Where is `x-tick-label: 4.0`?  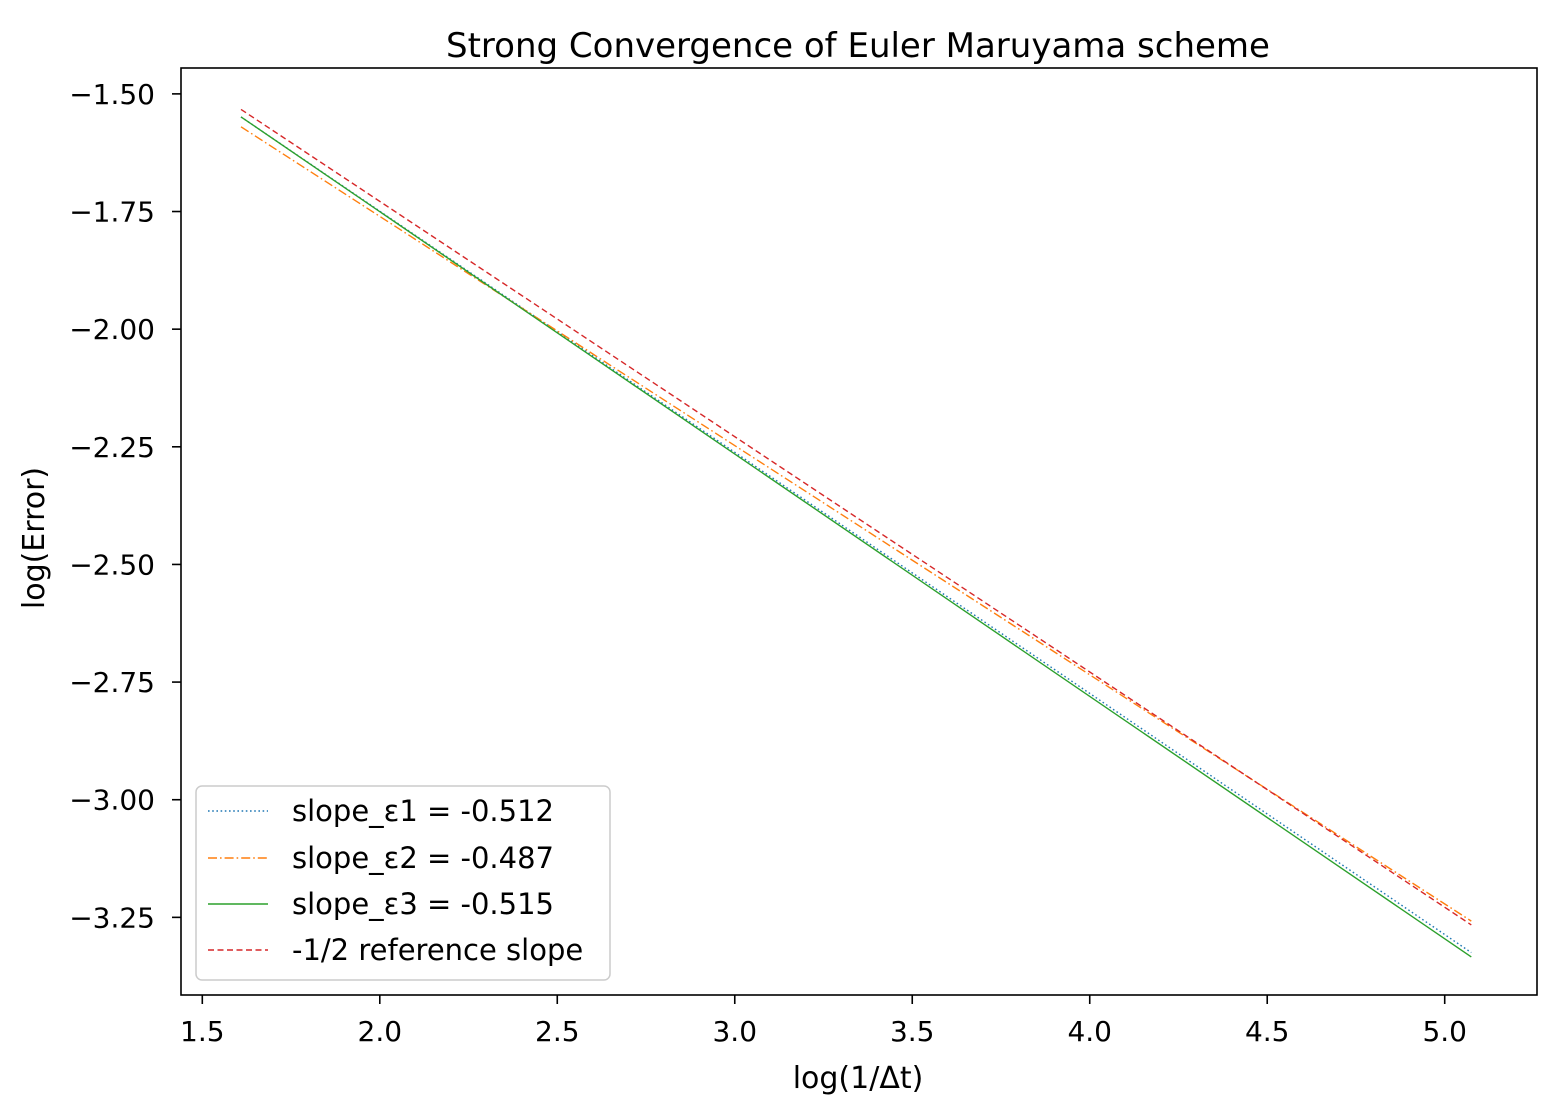 x-tick-label: 4.0 is located at coordinates (1089, 1031).